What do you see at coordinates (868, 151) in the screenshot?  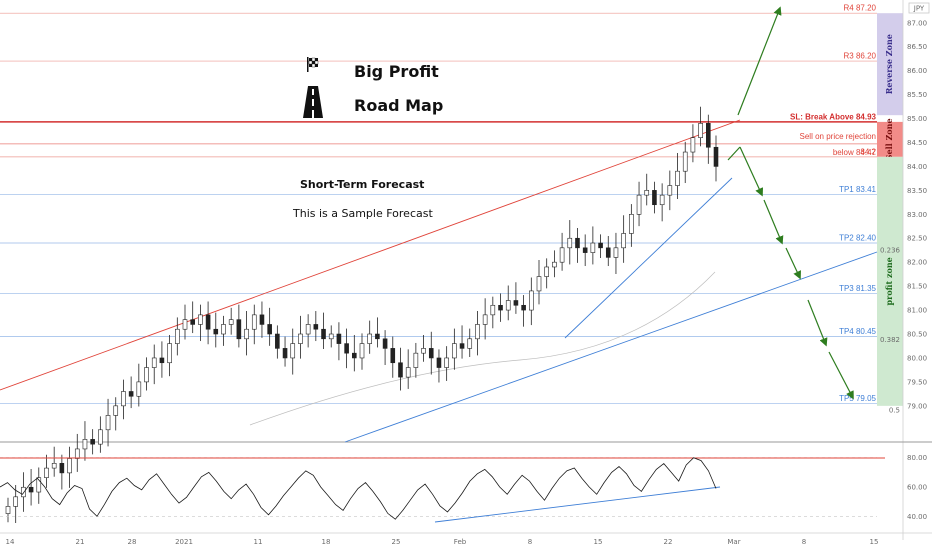 I see `level-label-3: 84.2` at bounding box center [868, 151].